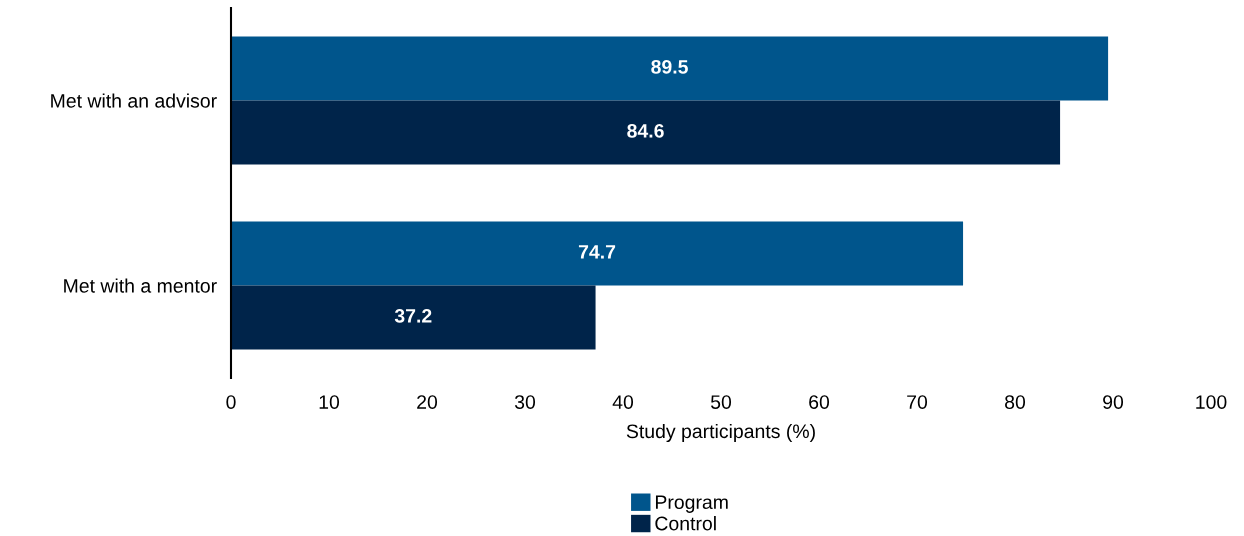  Describe the element at coordinates (1113, 402) in the screenshot. I see `x-tick-label: 90` at that location.